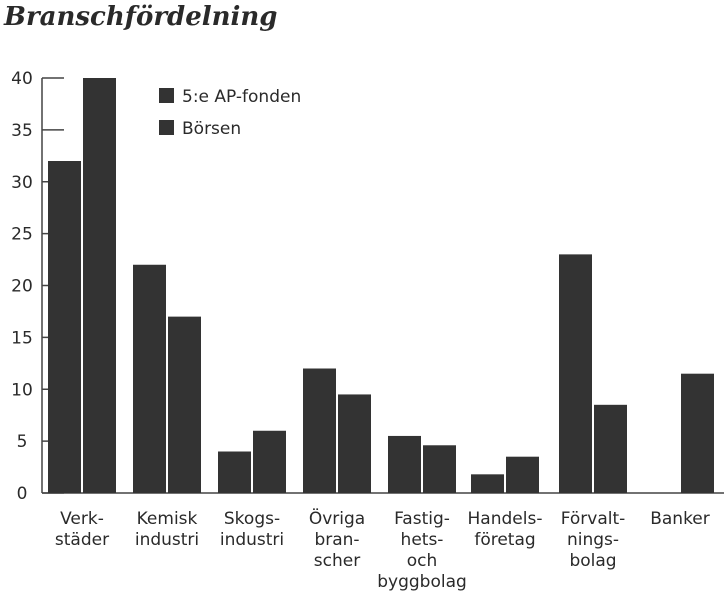  Describe the element at coordinates (22, 79) in the screenshot. I see `y-tick-label: 40` at that location.